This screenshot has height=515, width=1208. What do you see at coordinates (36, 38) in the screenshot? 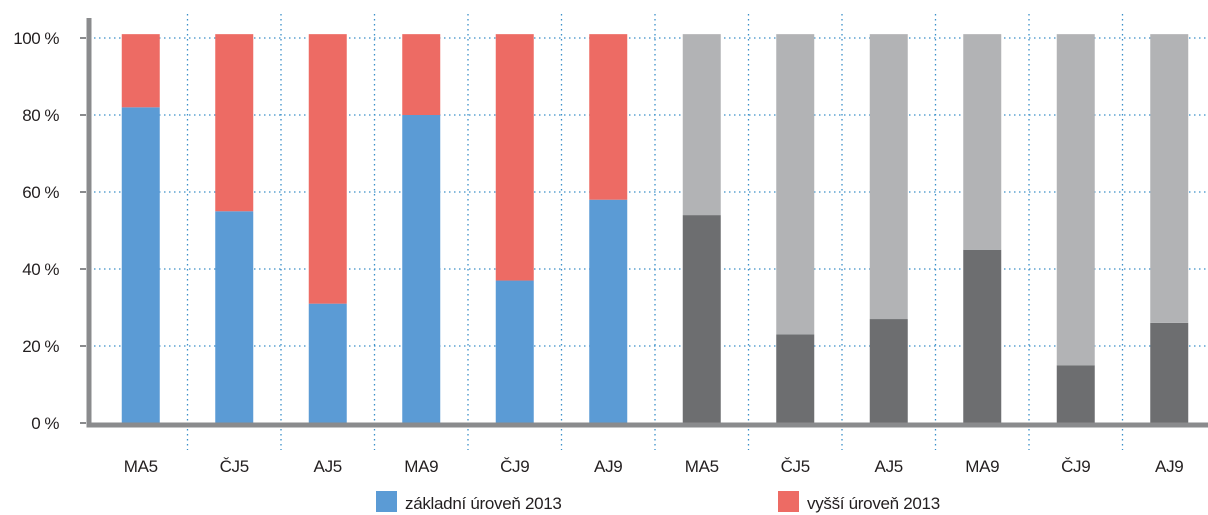
I see `y-tick-label: 100 %` at bounding box center [36, 38].